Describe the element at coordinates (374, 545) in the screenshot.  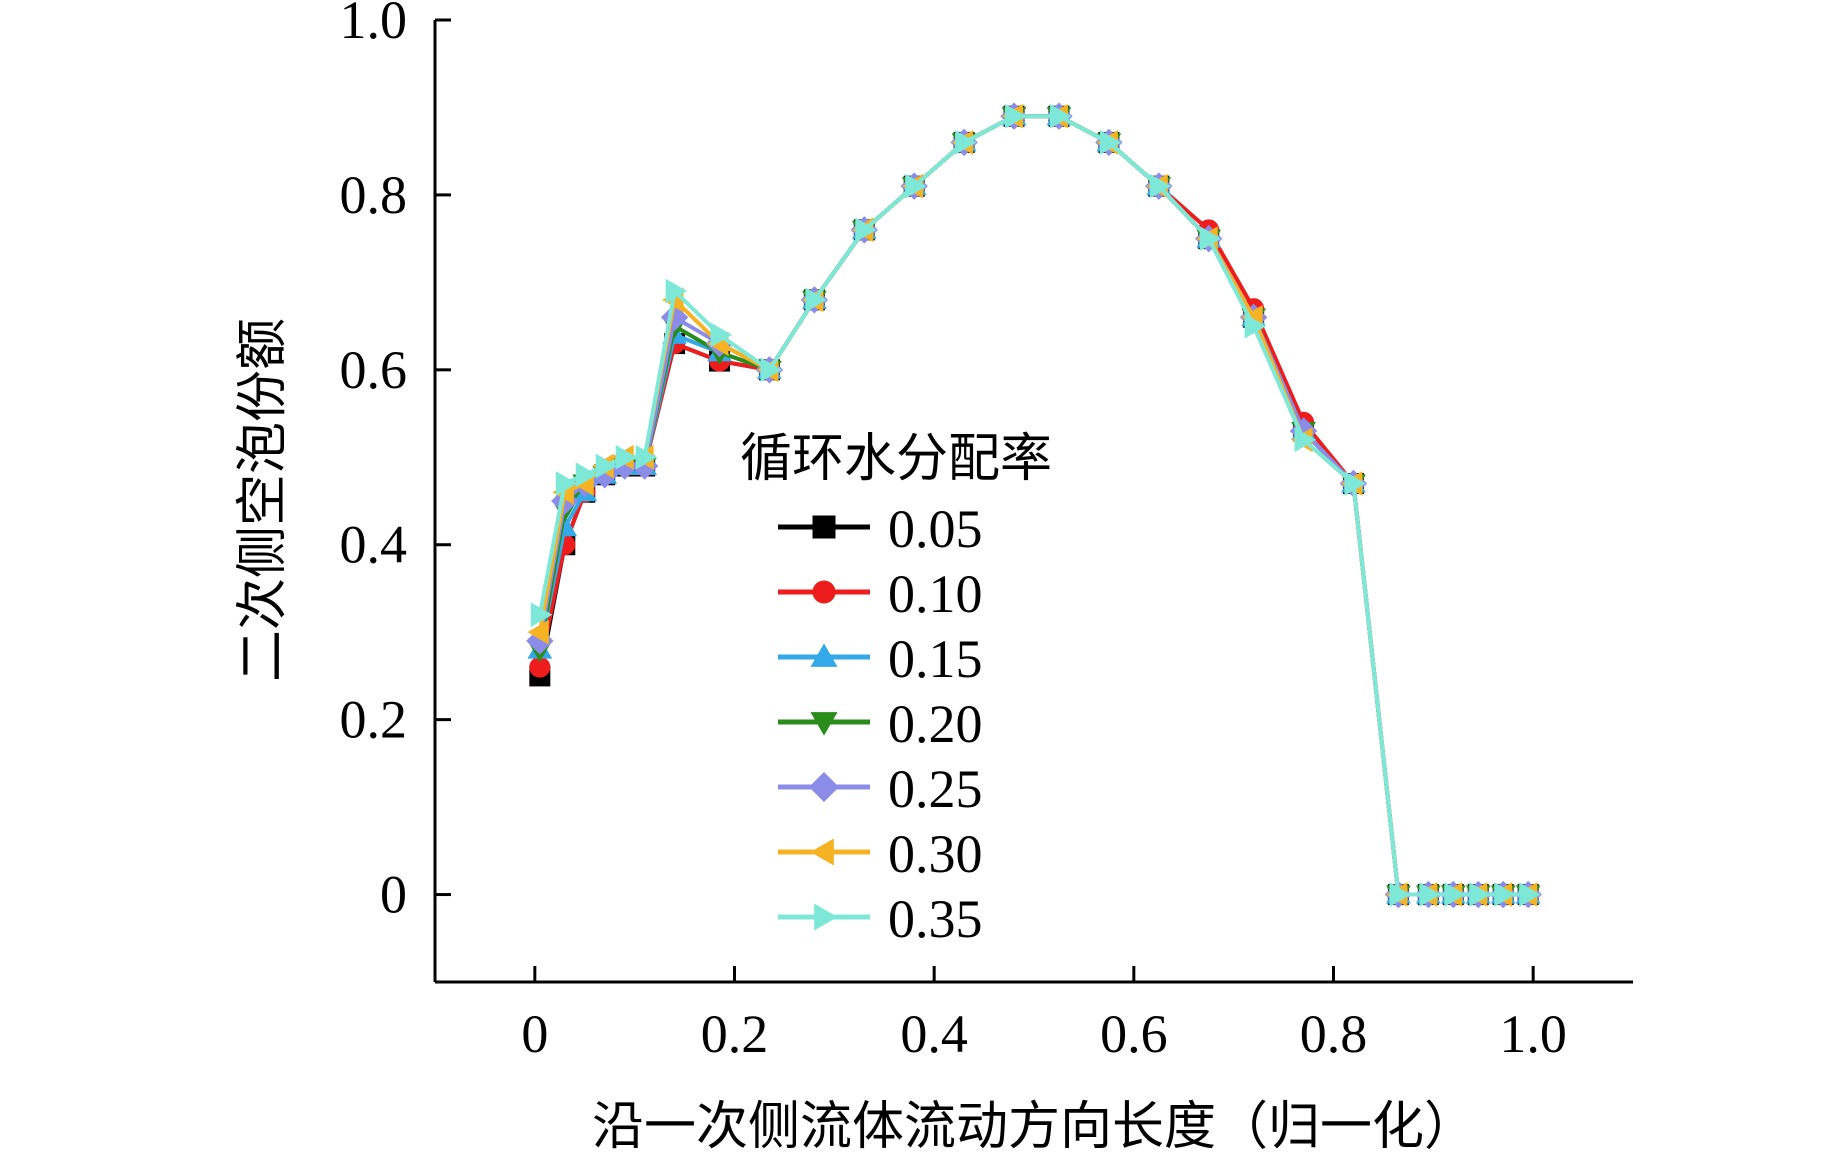
I see `y-tick-label: 0.4` at that location.